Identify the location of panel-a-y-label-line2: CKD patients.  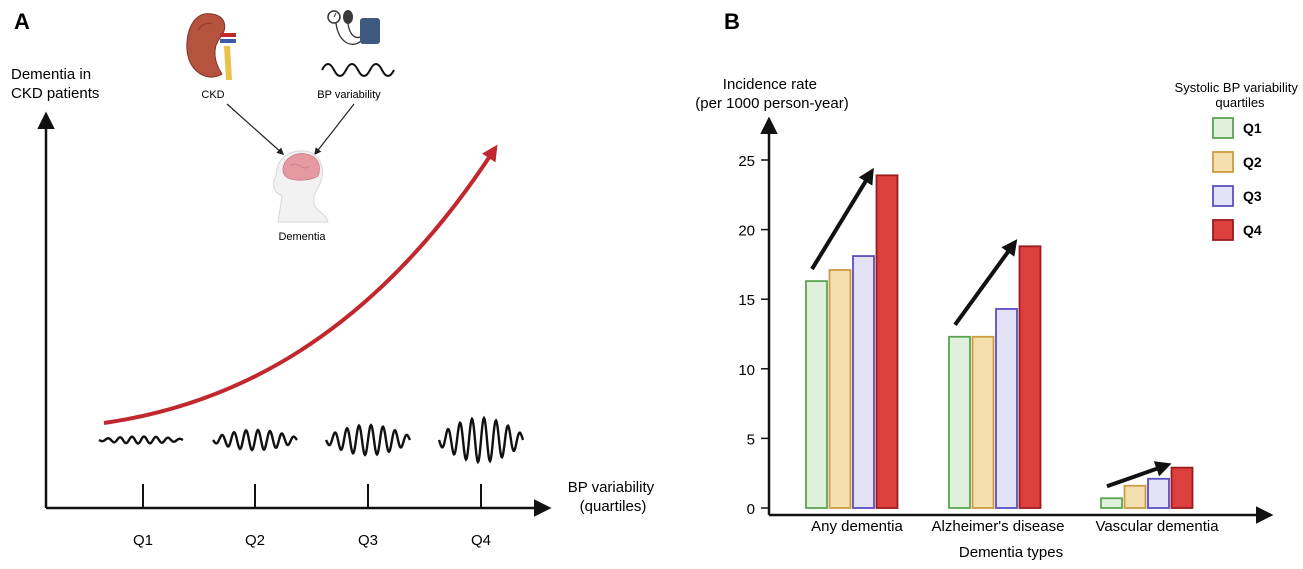
(55, 93).